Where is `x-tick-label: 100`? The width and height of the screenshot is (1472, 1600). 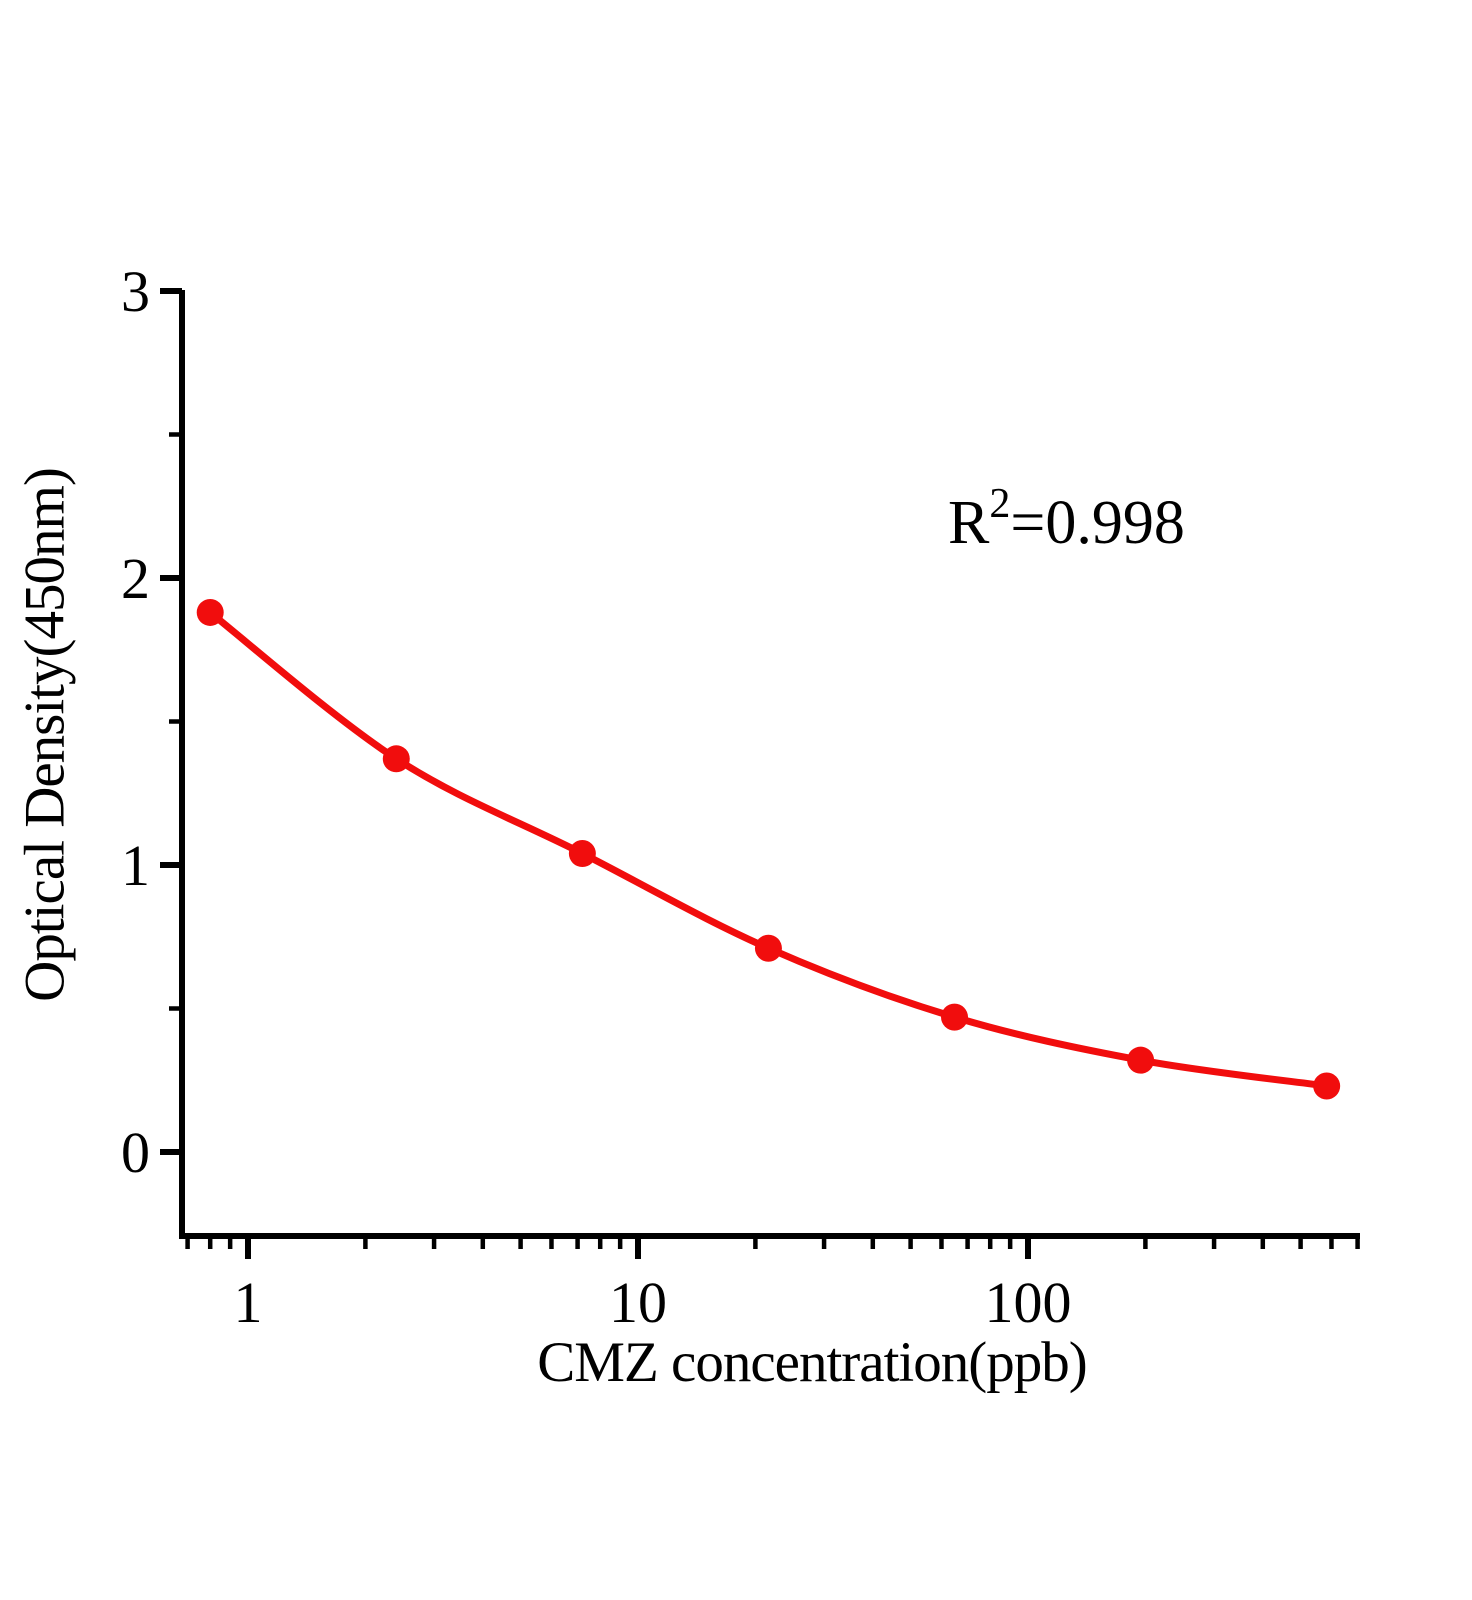 x-tick-label: 100 is located at coordinates (1028, 1302).